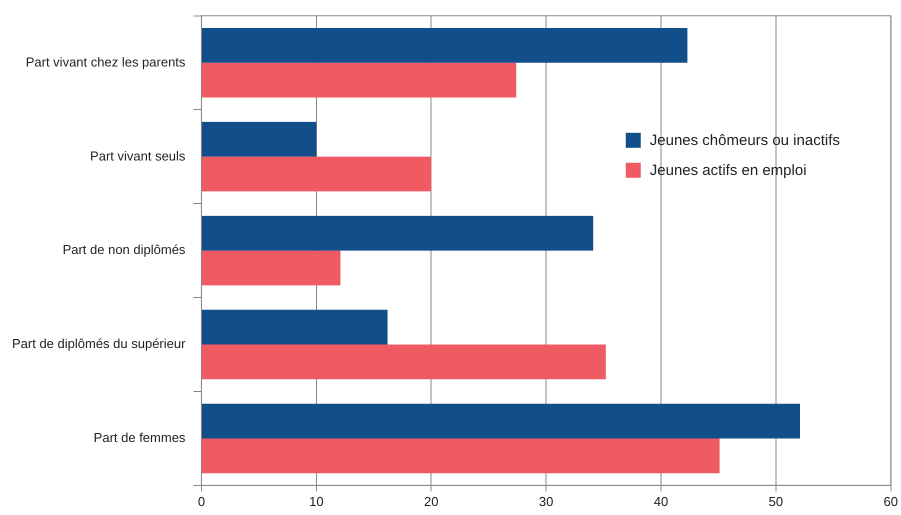  Describe the element at coordinates (106, 62) in the screenshot. I see `y-tick-label: Part vivant chez les parents` at that location.